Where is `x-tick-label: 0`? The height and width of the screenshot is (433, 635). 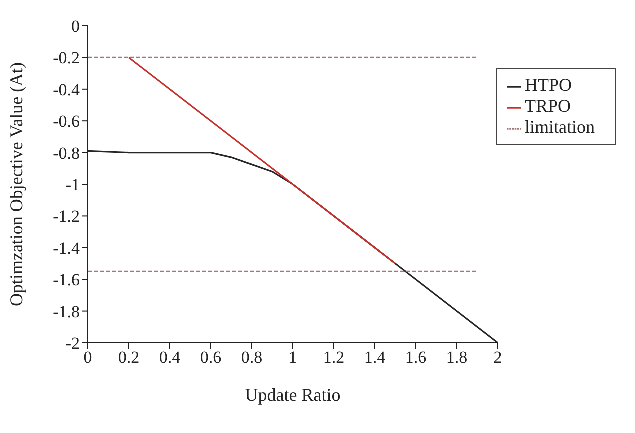 x-tick-label: 0 is located at coordinates (88, 358).